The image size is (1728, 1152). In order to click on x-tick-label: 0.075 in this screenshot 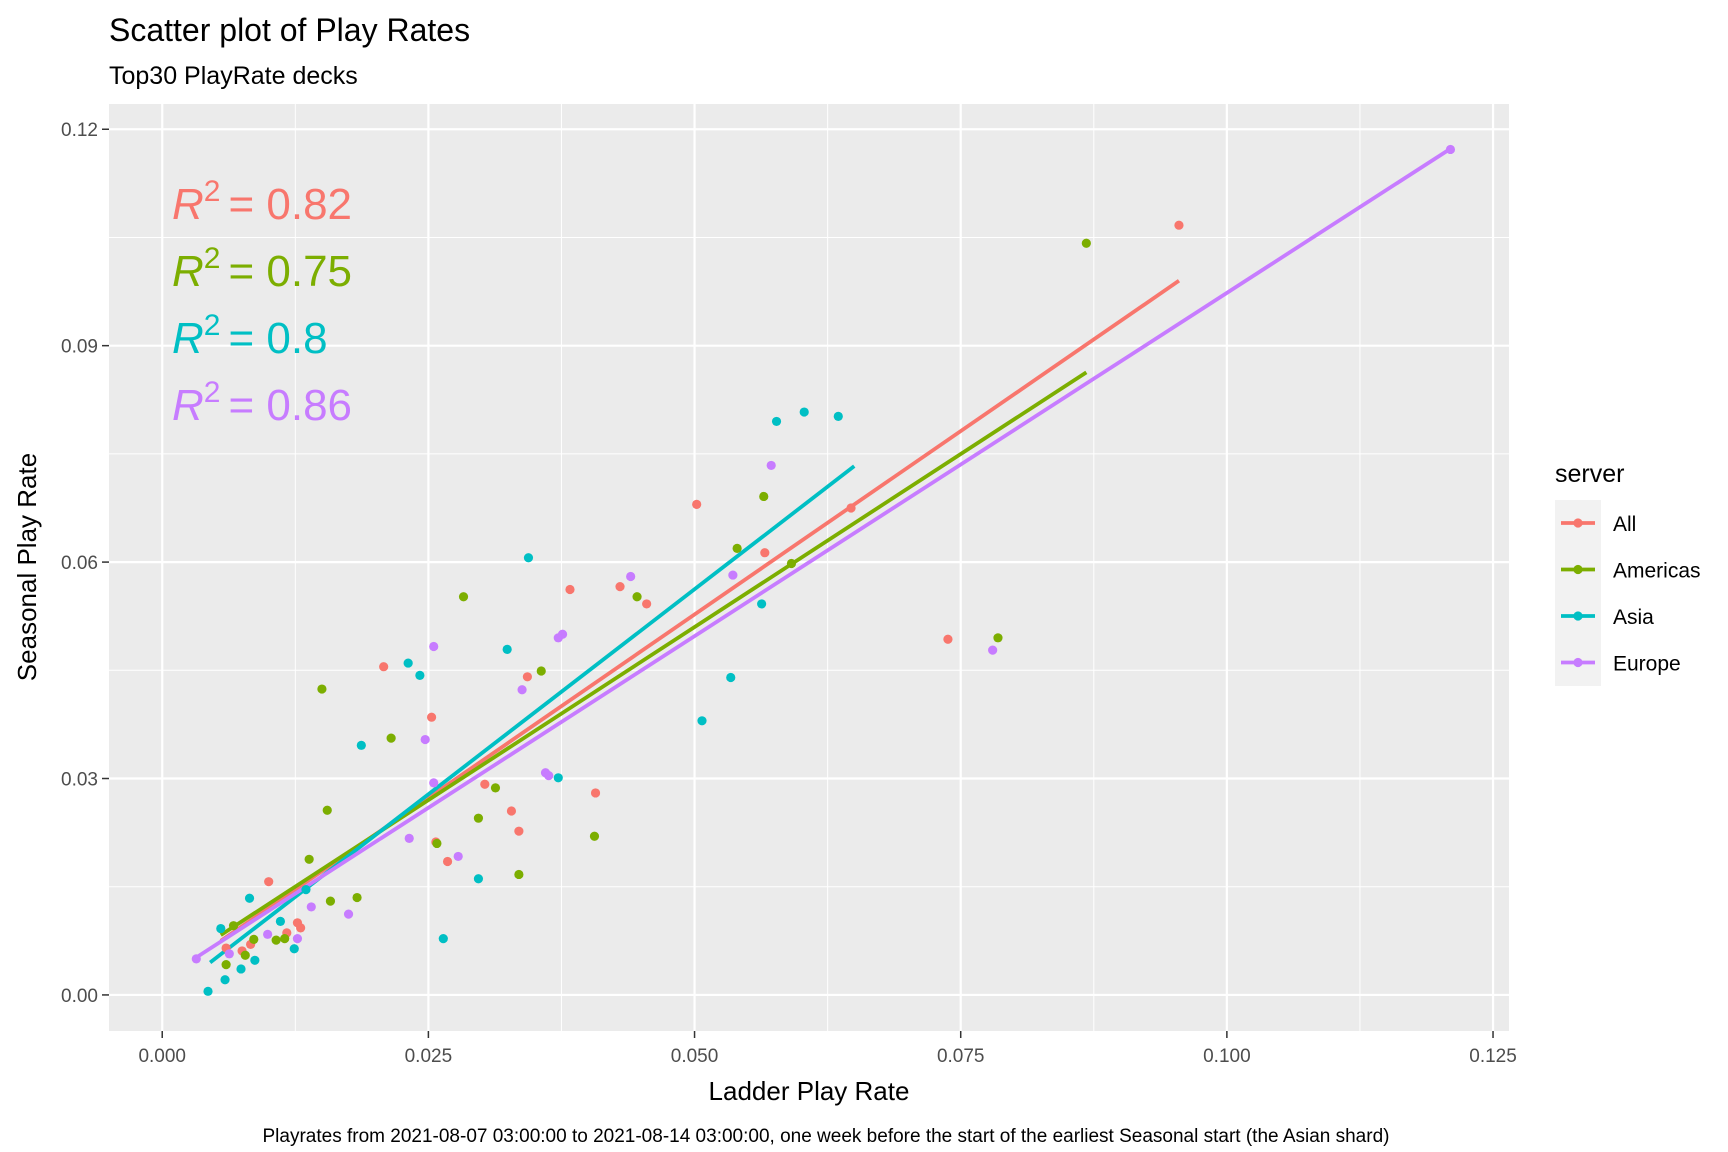, I will do `click(961, 1056)`.